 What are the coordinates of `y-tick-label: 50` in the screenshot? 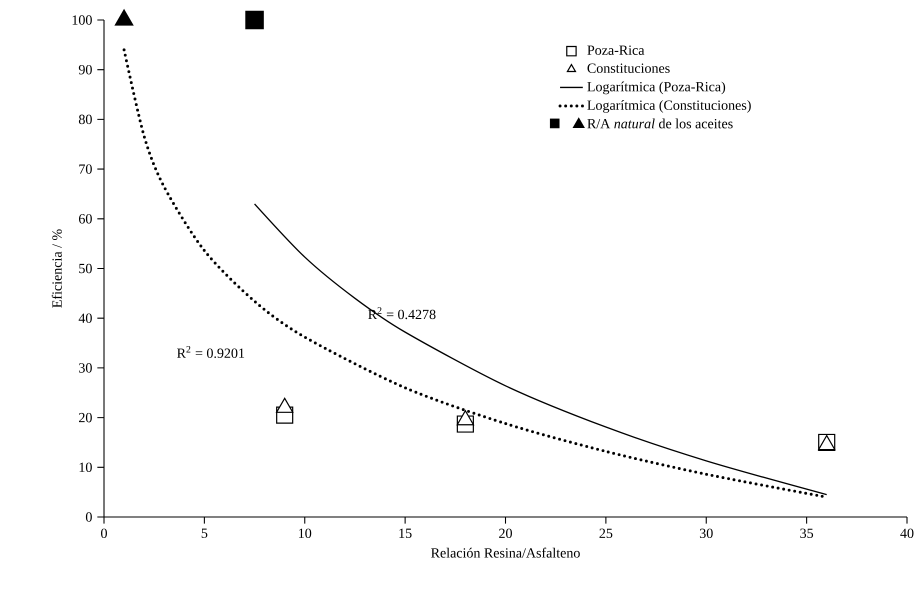 It's located at (85, 269).